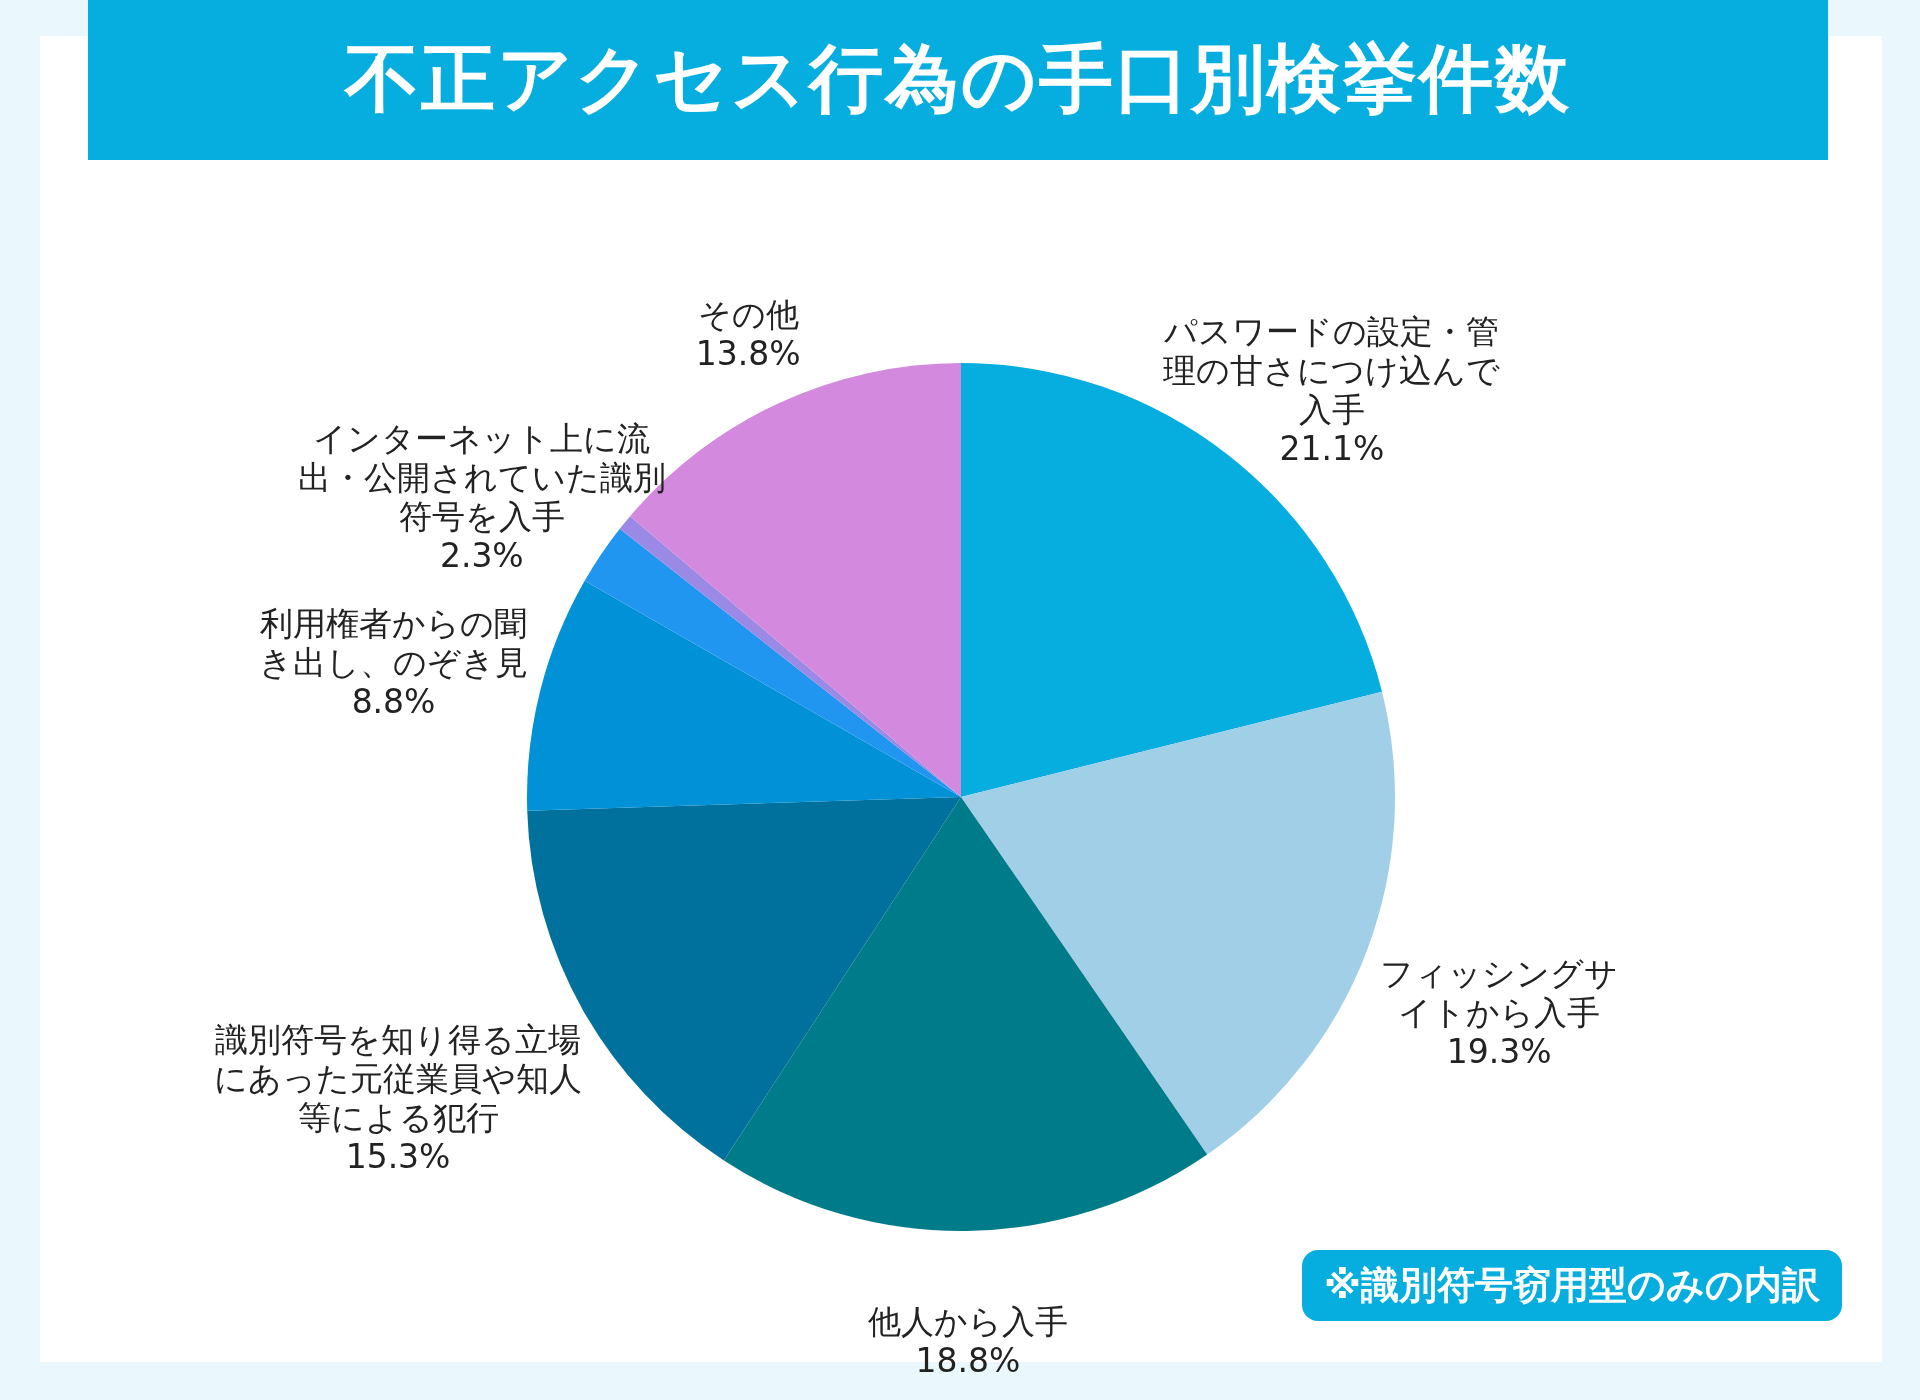 The width and height of the screenshot is (1920, 1400). Describe the element at coordinates (1572, 1285) in the screenshot. I see `text: ※識別符号窃用型のみの内訳` at that location.